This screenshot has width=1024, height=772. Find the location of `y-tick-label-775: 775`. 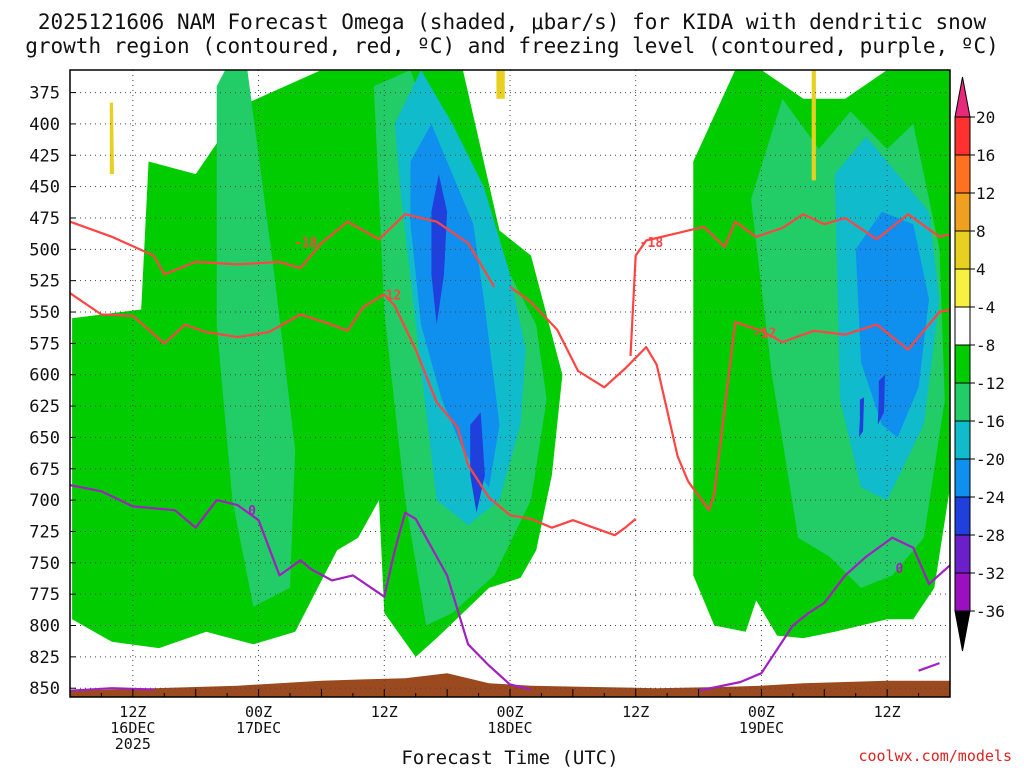

y-tick-label-775: 775 is located at coordinates (44, 595).